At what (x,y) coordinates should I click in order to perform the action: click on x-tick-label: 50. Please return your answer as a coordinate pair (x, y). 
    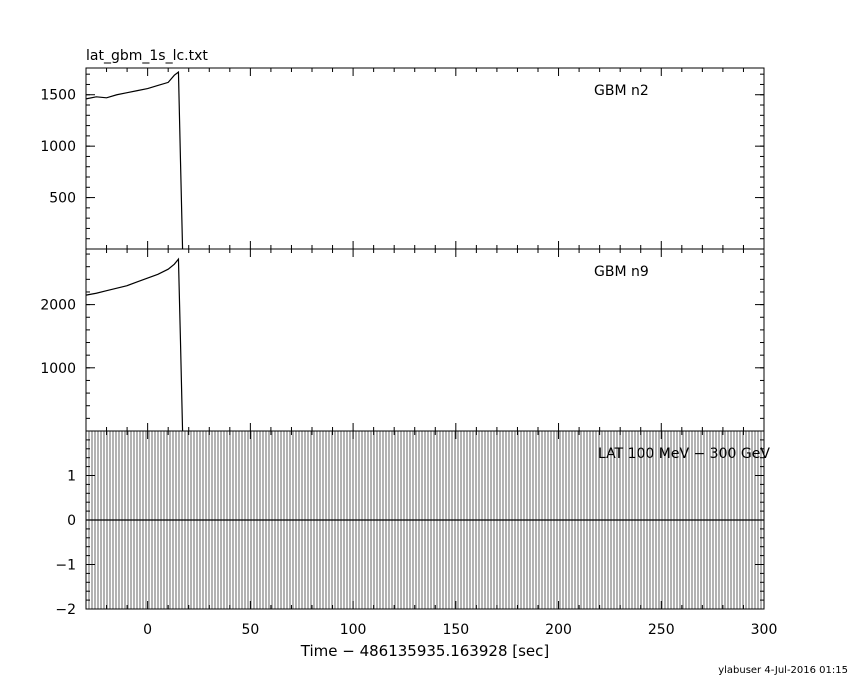
    Looking at the image, I should click on (250, 630).